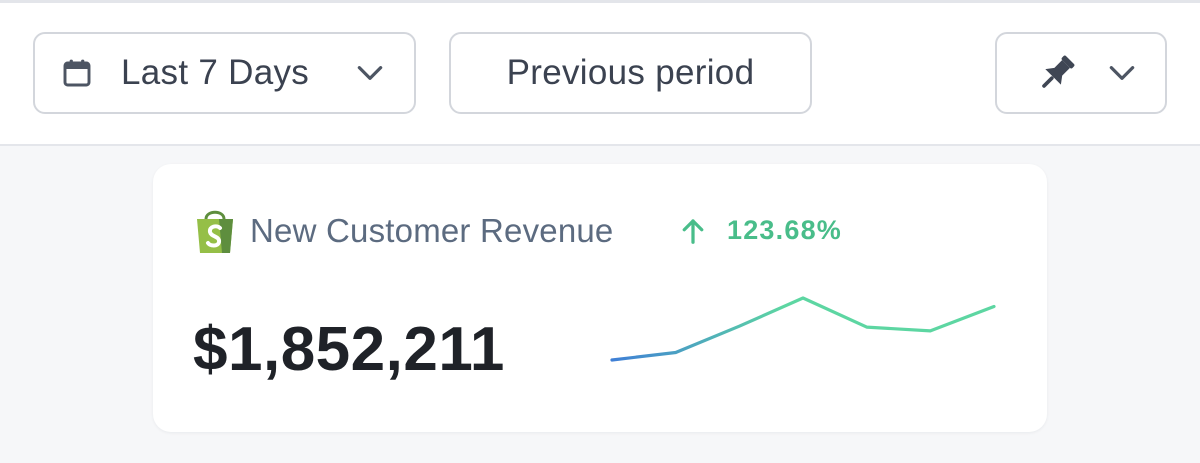 This screenshot has width=1200, height=463. I want to click on sparkline-path, so click(803, 329).